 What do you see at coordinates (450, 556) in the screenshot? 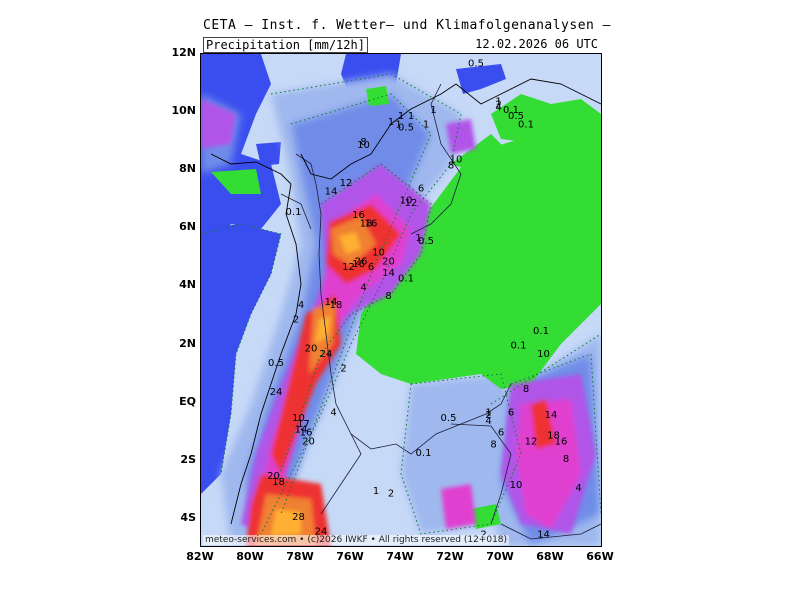
I see `longitude-tick-label: 72W` at bounding box center [450, 556].